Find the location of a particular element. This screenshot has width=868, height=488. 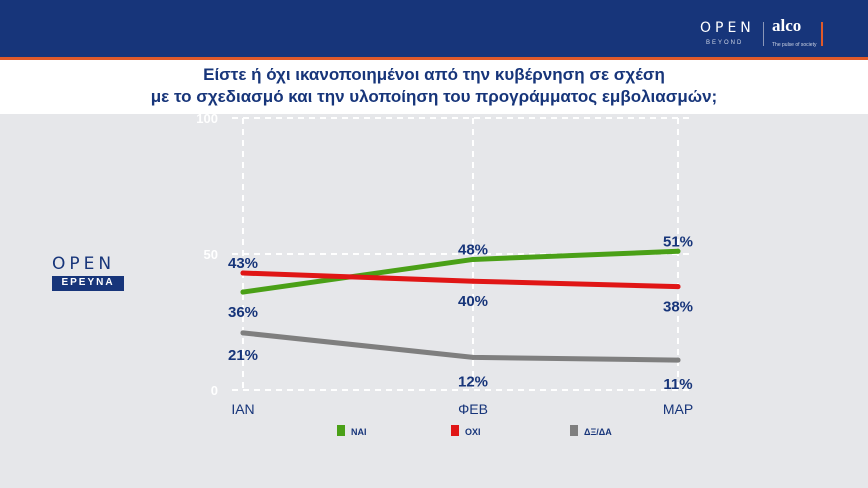

header-accent-line is located at coordinates (434, 58).